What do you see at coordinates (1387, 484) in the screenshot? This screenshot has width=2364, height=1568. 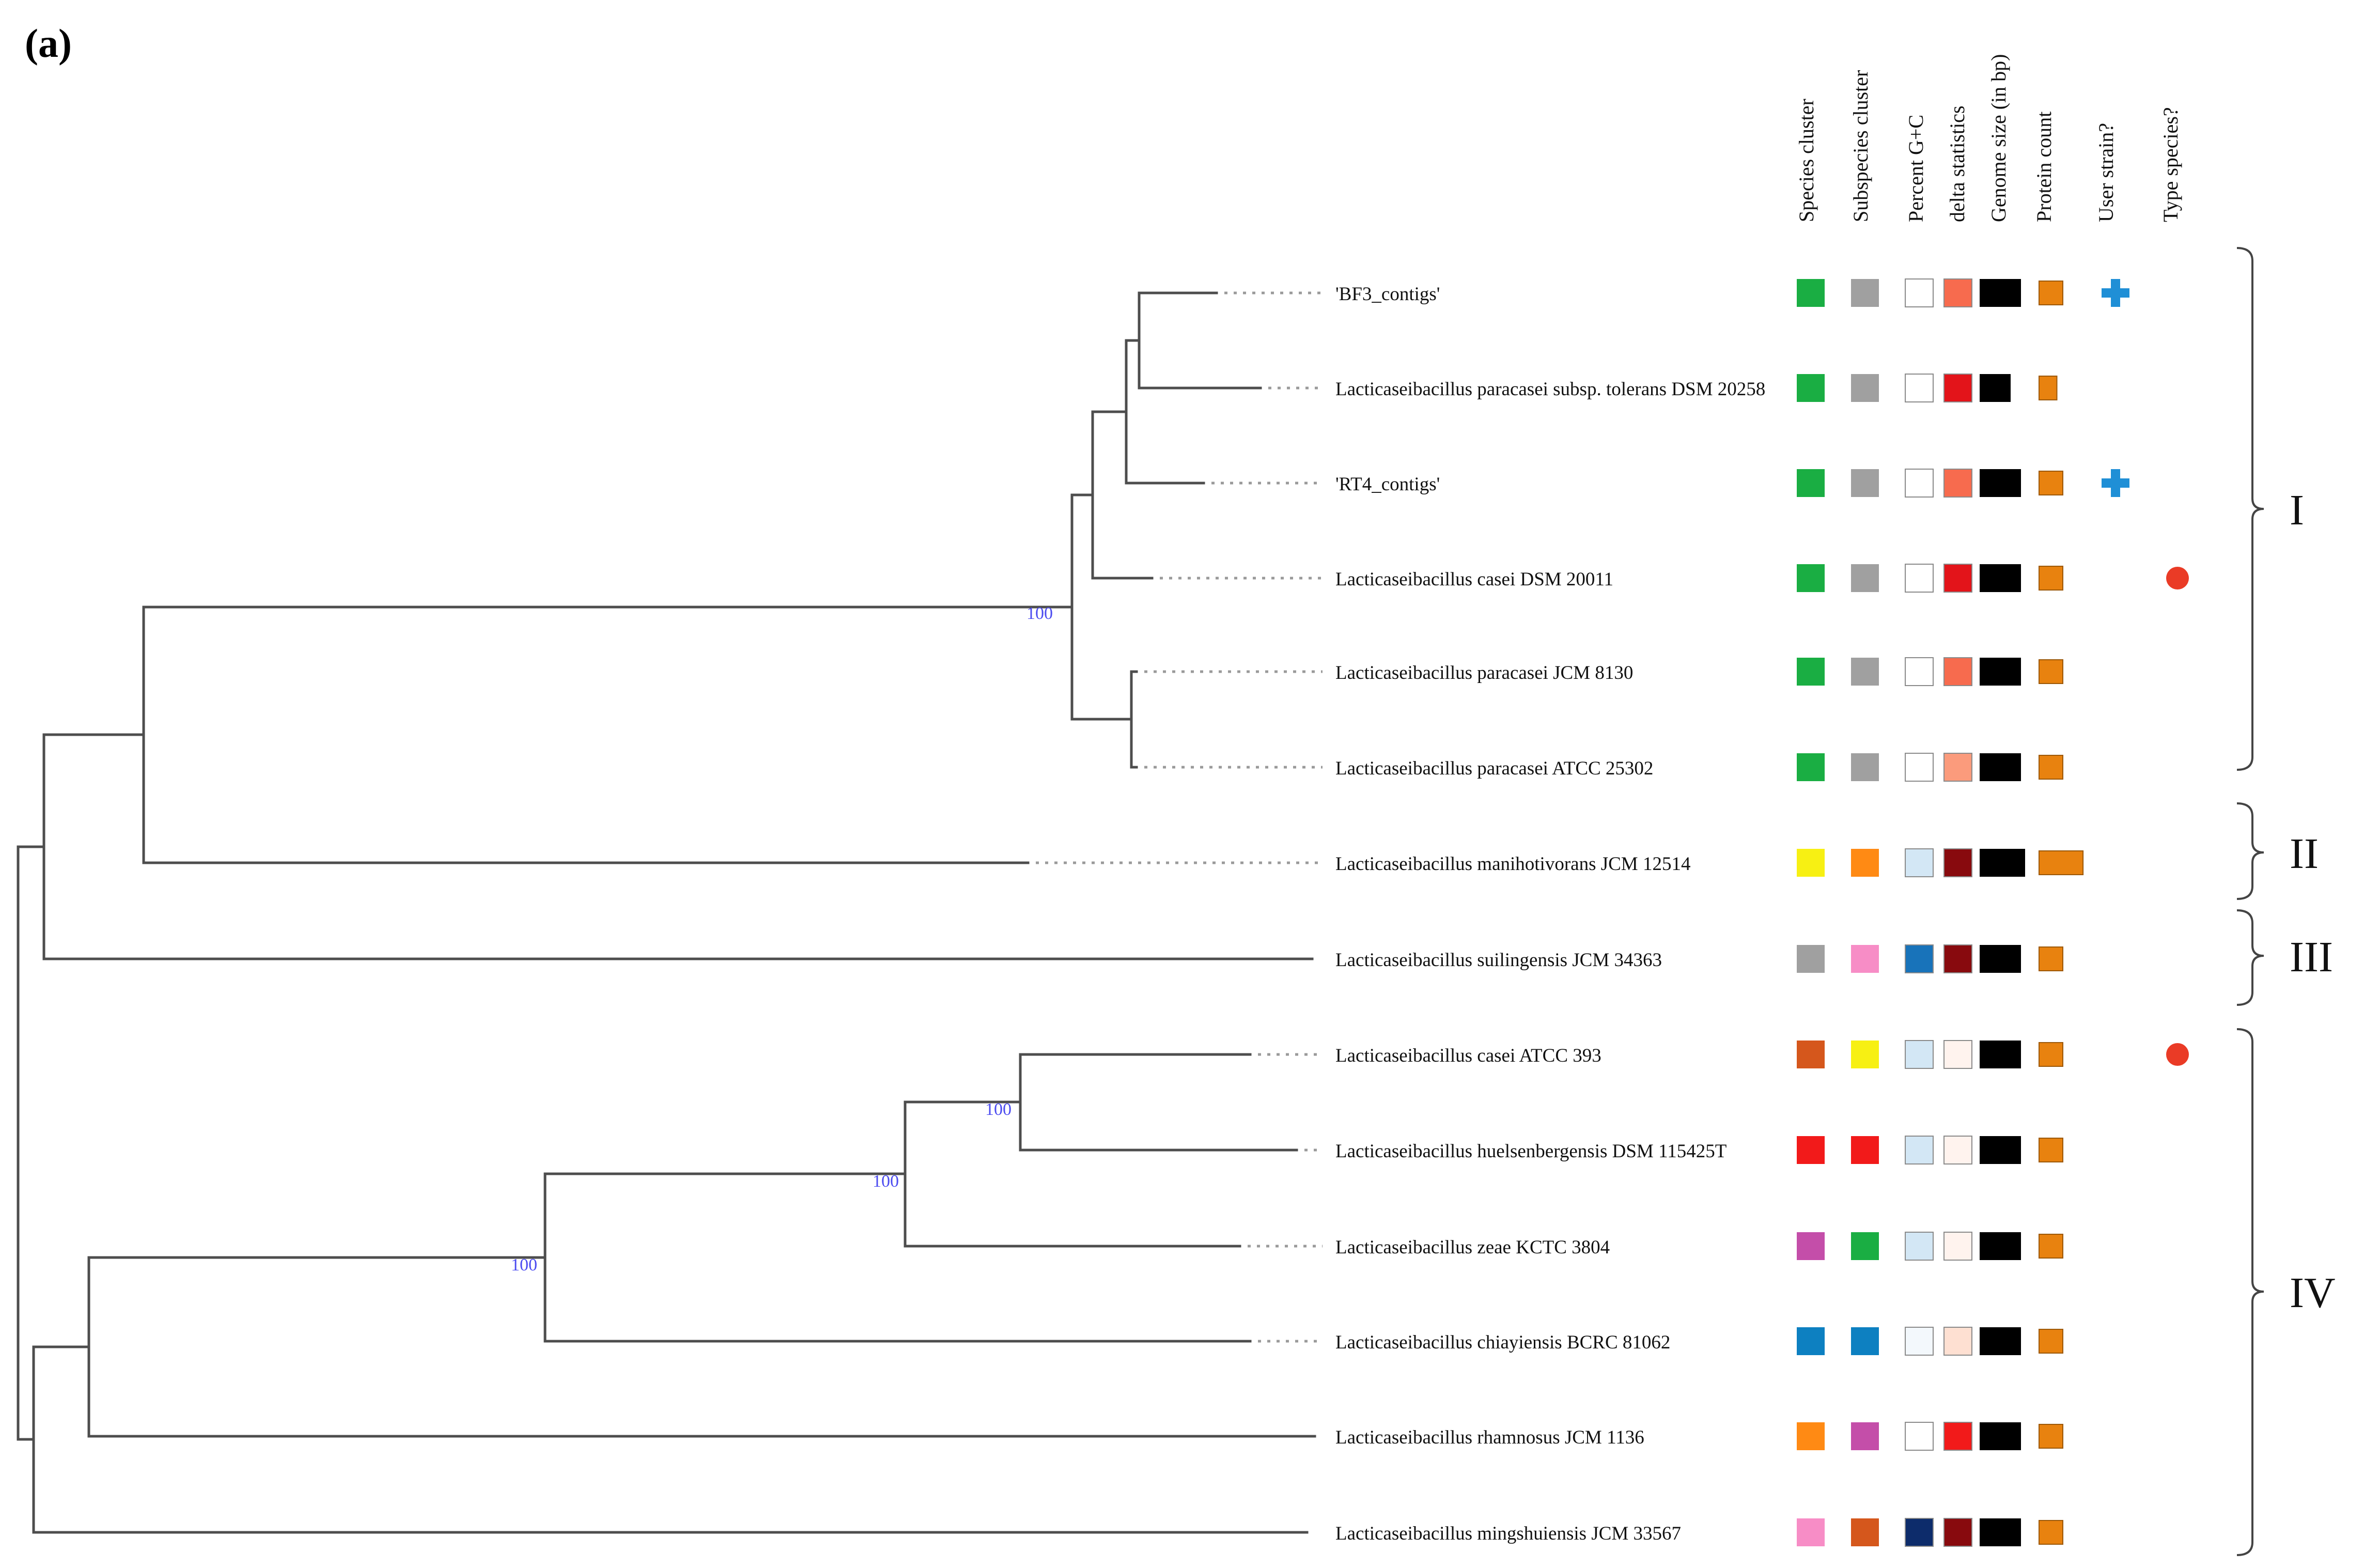 I see `taxon-label: 'RT4_contigs'` at bounding box center [1387, 484].